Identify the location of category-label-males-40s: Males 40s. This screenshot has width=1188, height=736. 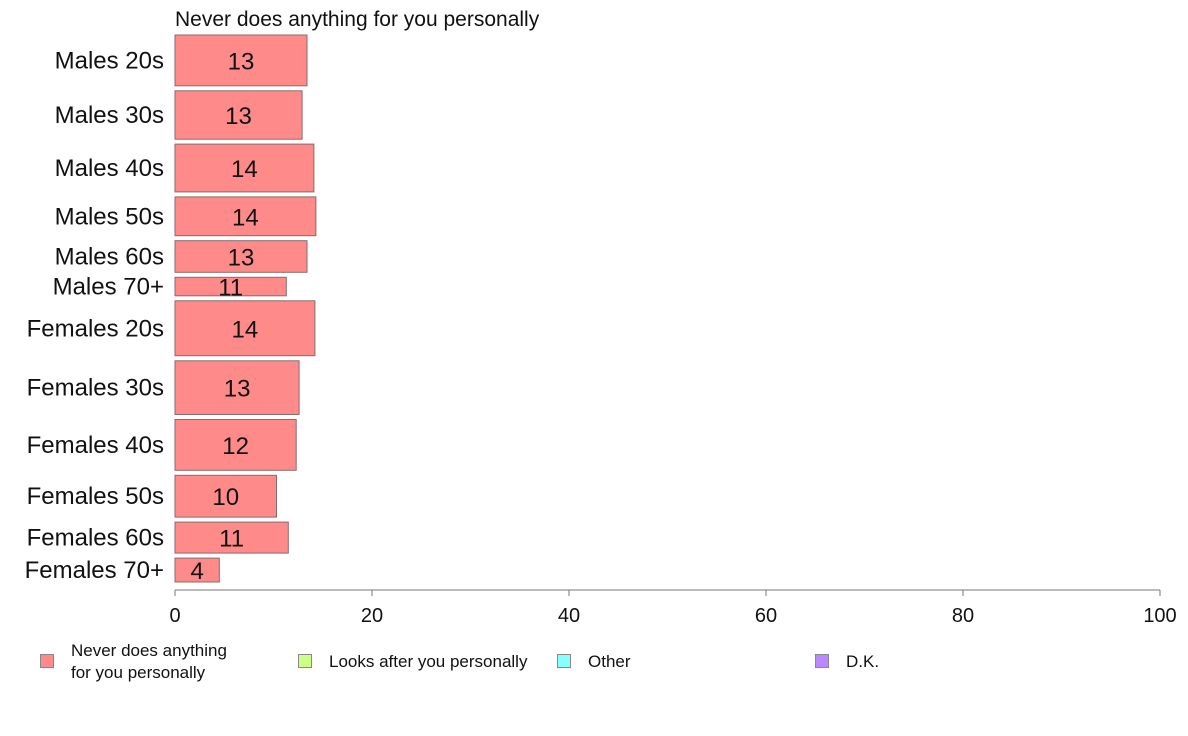
(109, 168).